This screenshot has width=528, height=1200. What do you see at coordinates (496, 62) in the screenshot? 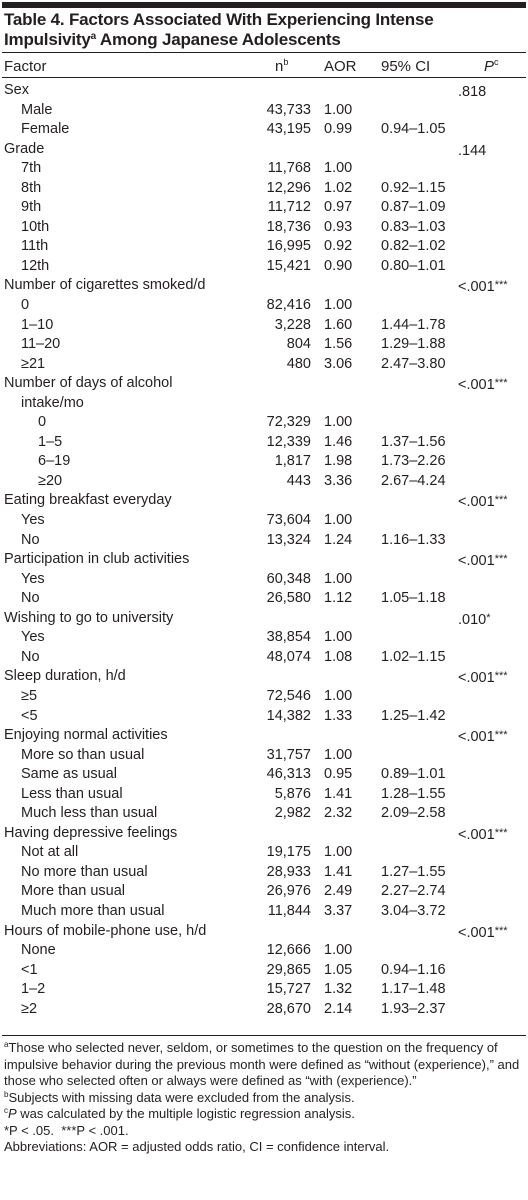
I see `header-p-footnote: c` at bounding box center [496, 62].